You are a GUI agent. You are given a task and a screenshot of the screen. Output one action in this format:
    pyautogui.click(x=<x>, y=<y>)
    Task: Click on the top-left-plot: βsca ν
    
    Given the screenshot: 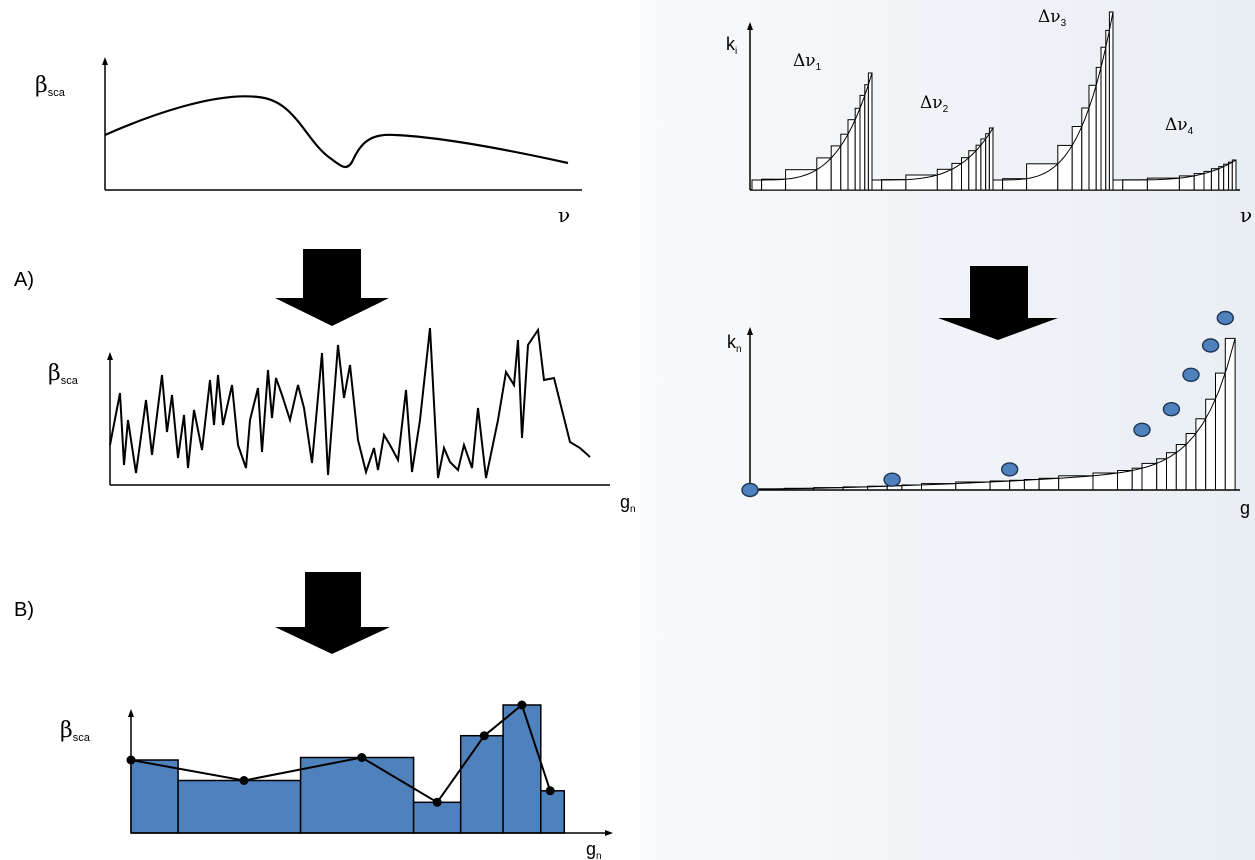 What is the action you would take?
    pyautogui.click(x=308, y=142)
    